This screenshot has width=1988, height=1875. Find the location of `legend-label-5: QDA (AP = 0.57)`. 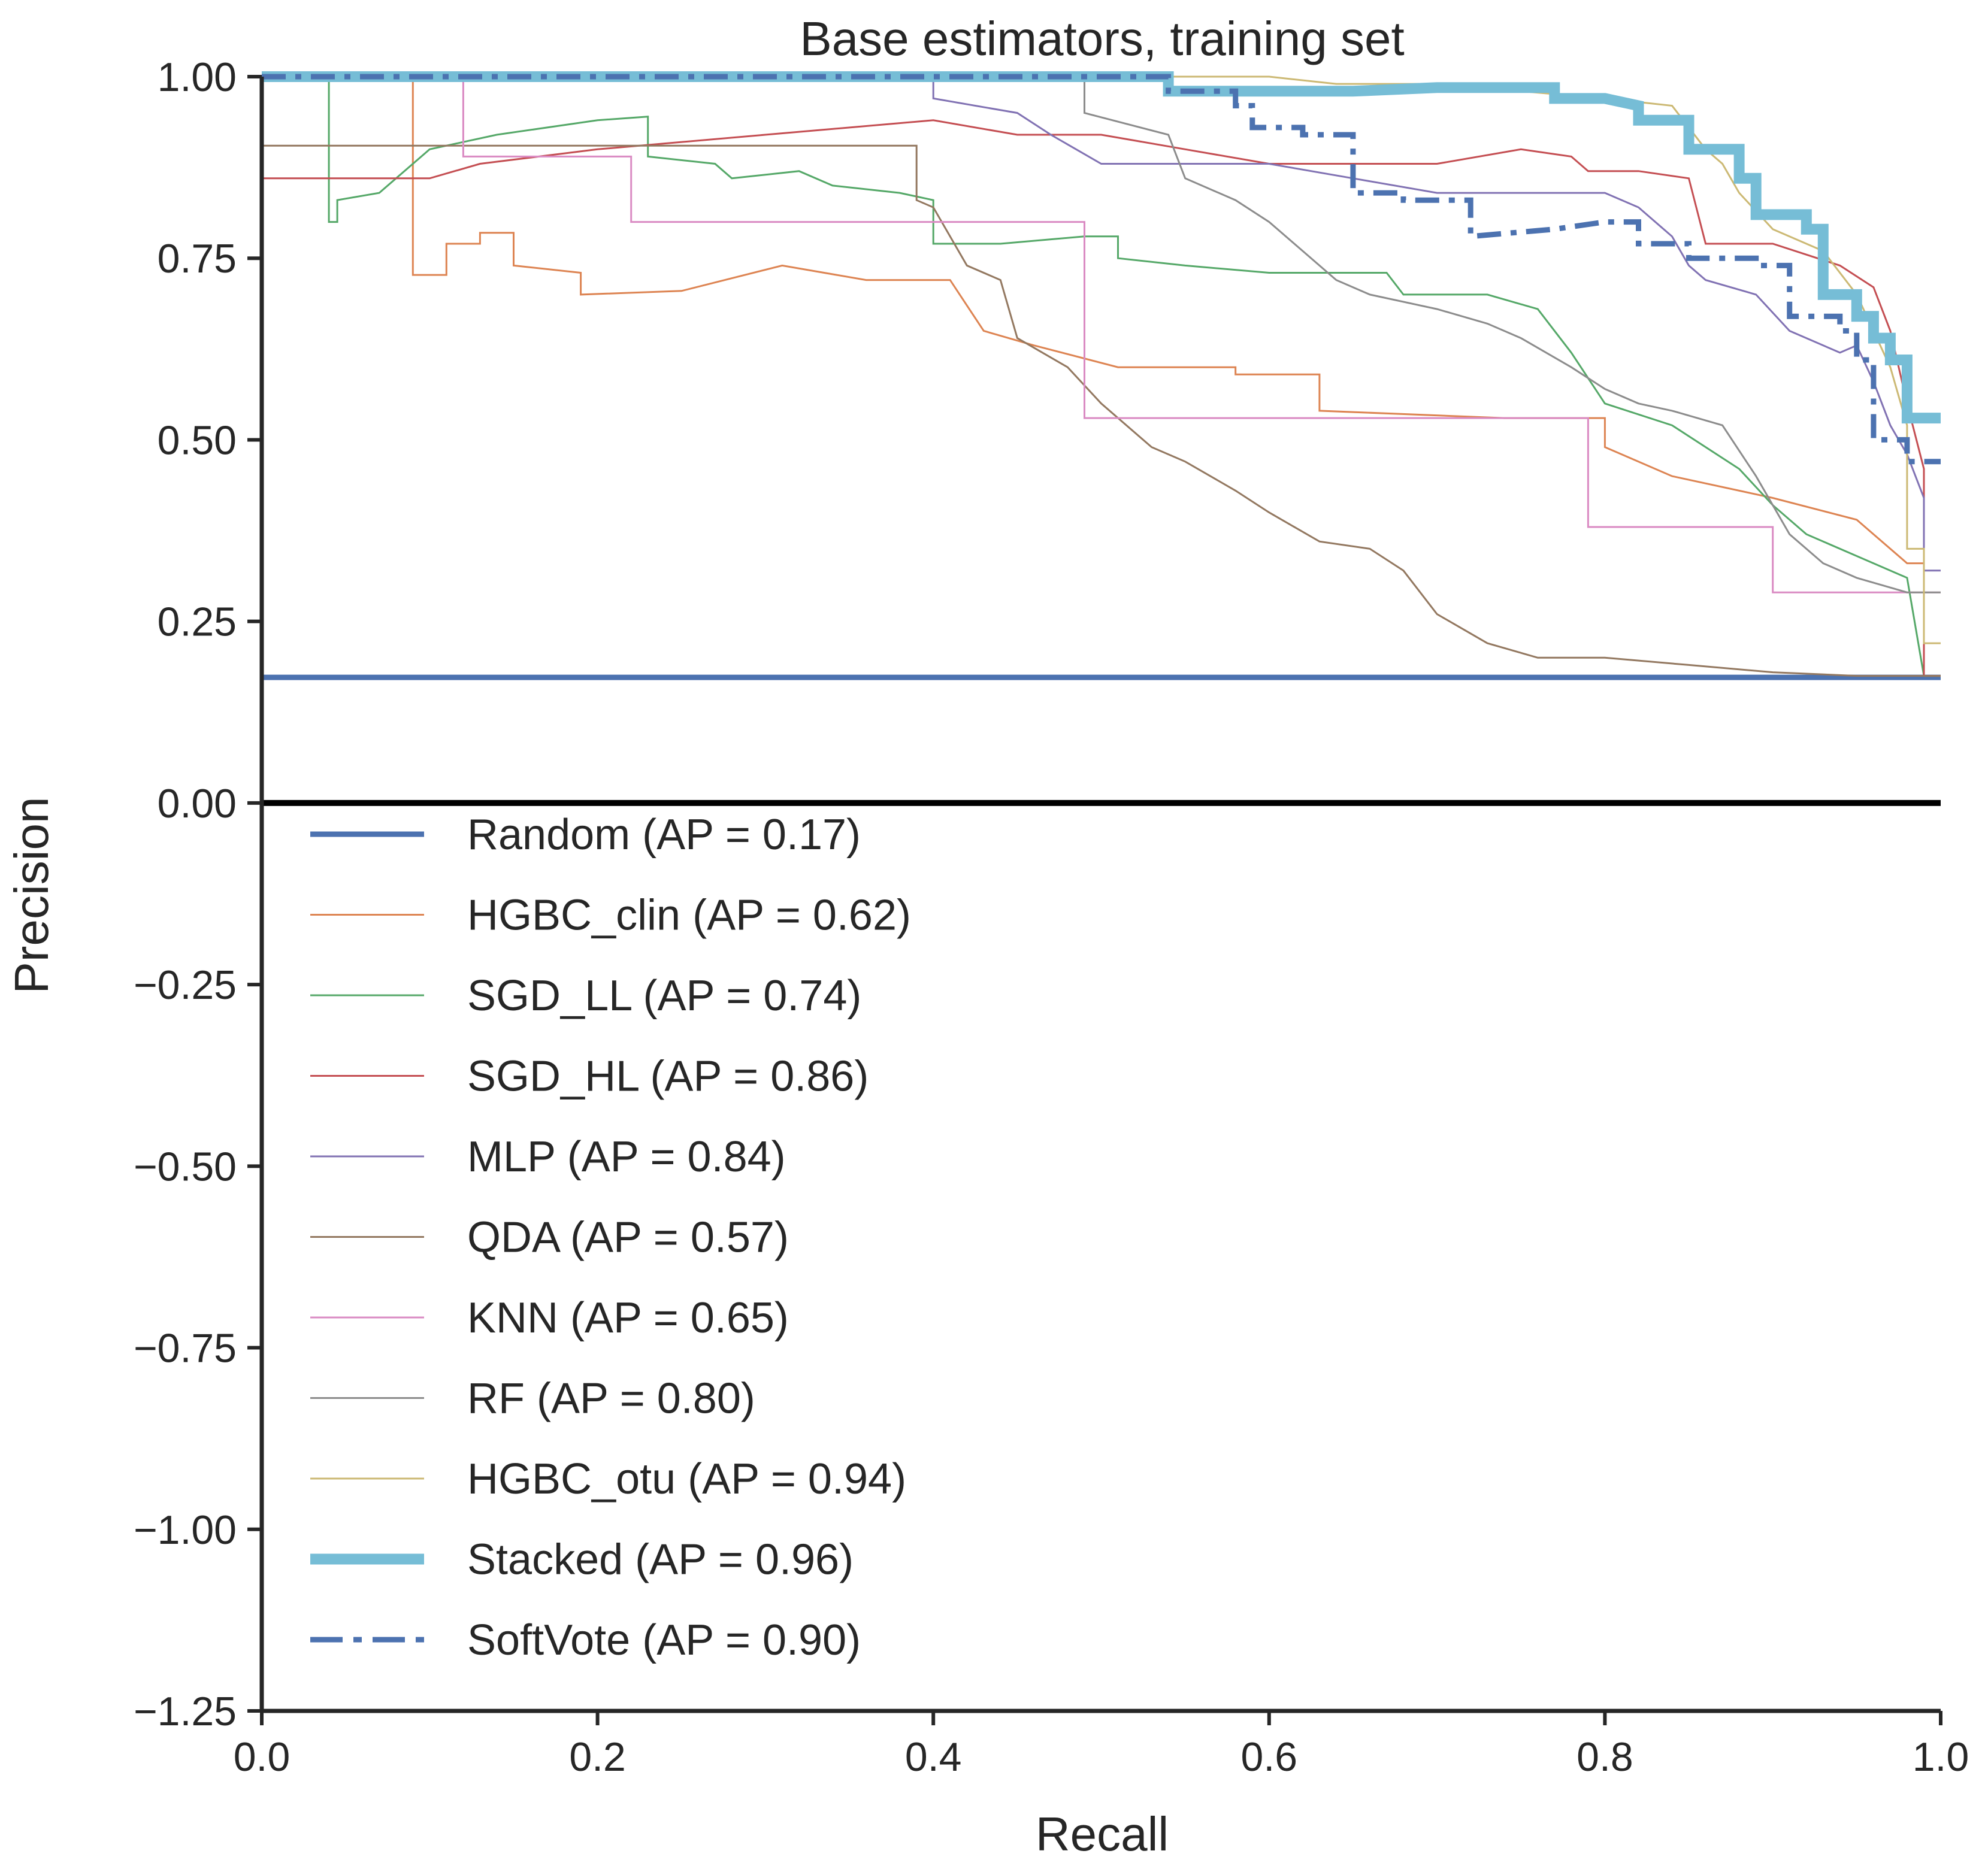

legend-label-5: QDA (AP = 0.57) is located at coordinates (628, 1238).